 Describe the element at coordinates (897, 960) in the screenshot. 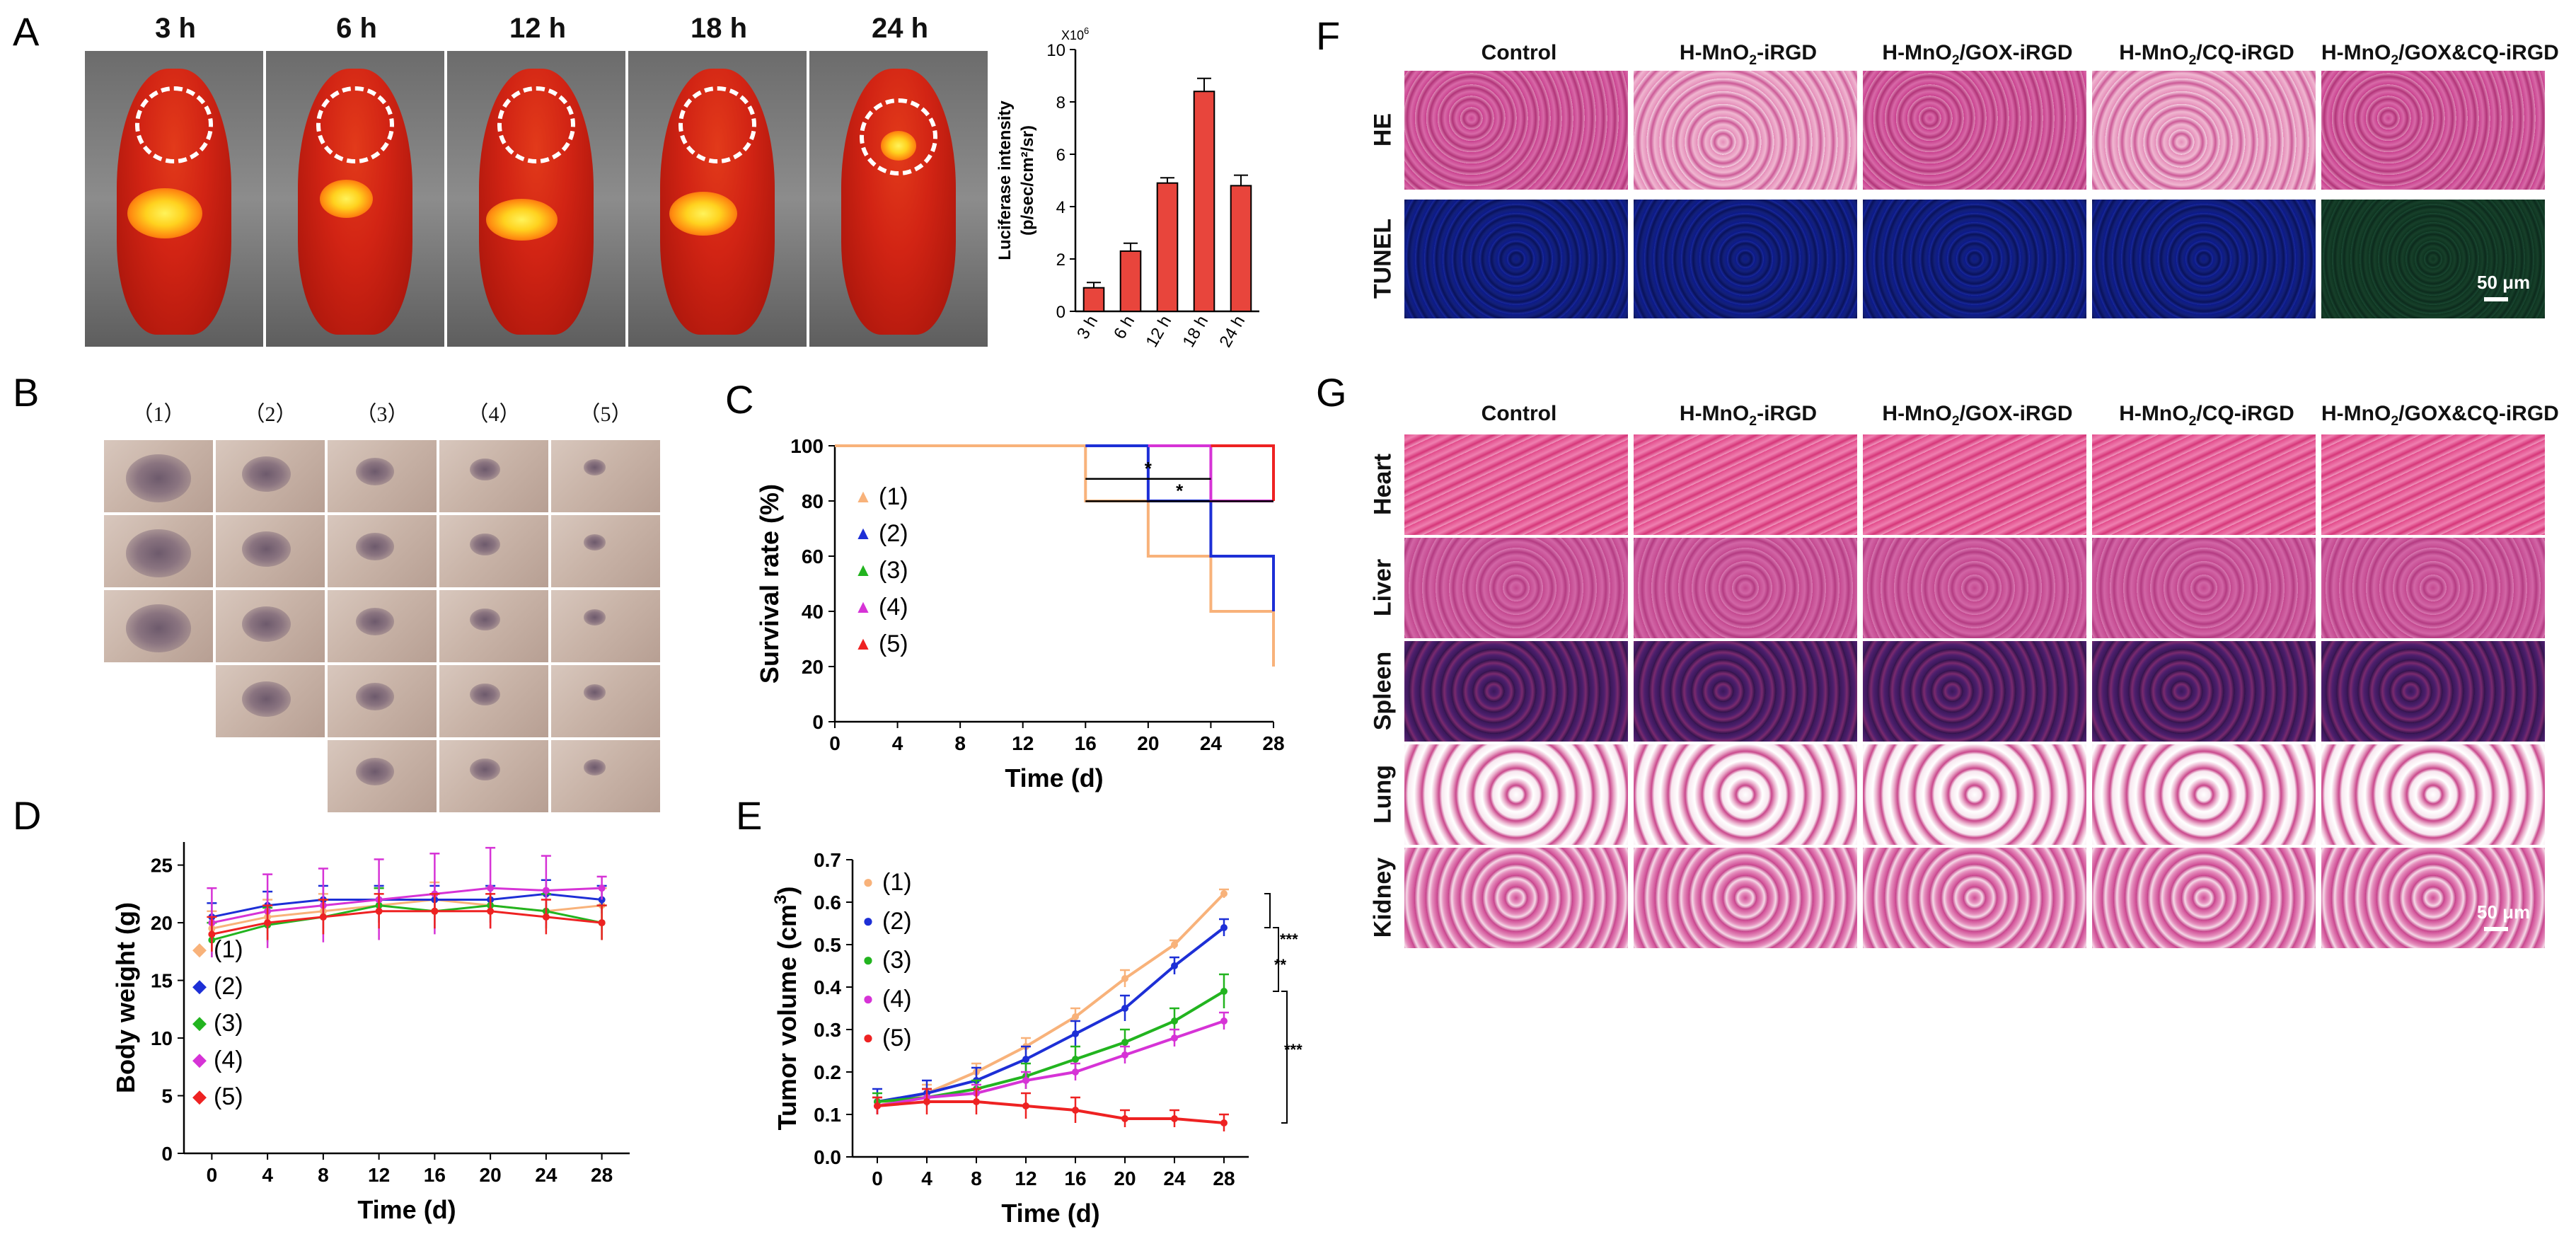

I see `legend-label: (3)` at that location.